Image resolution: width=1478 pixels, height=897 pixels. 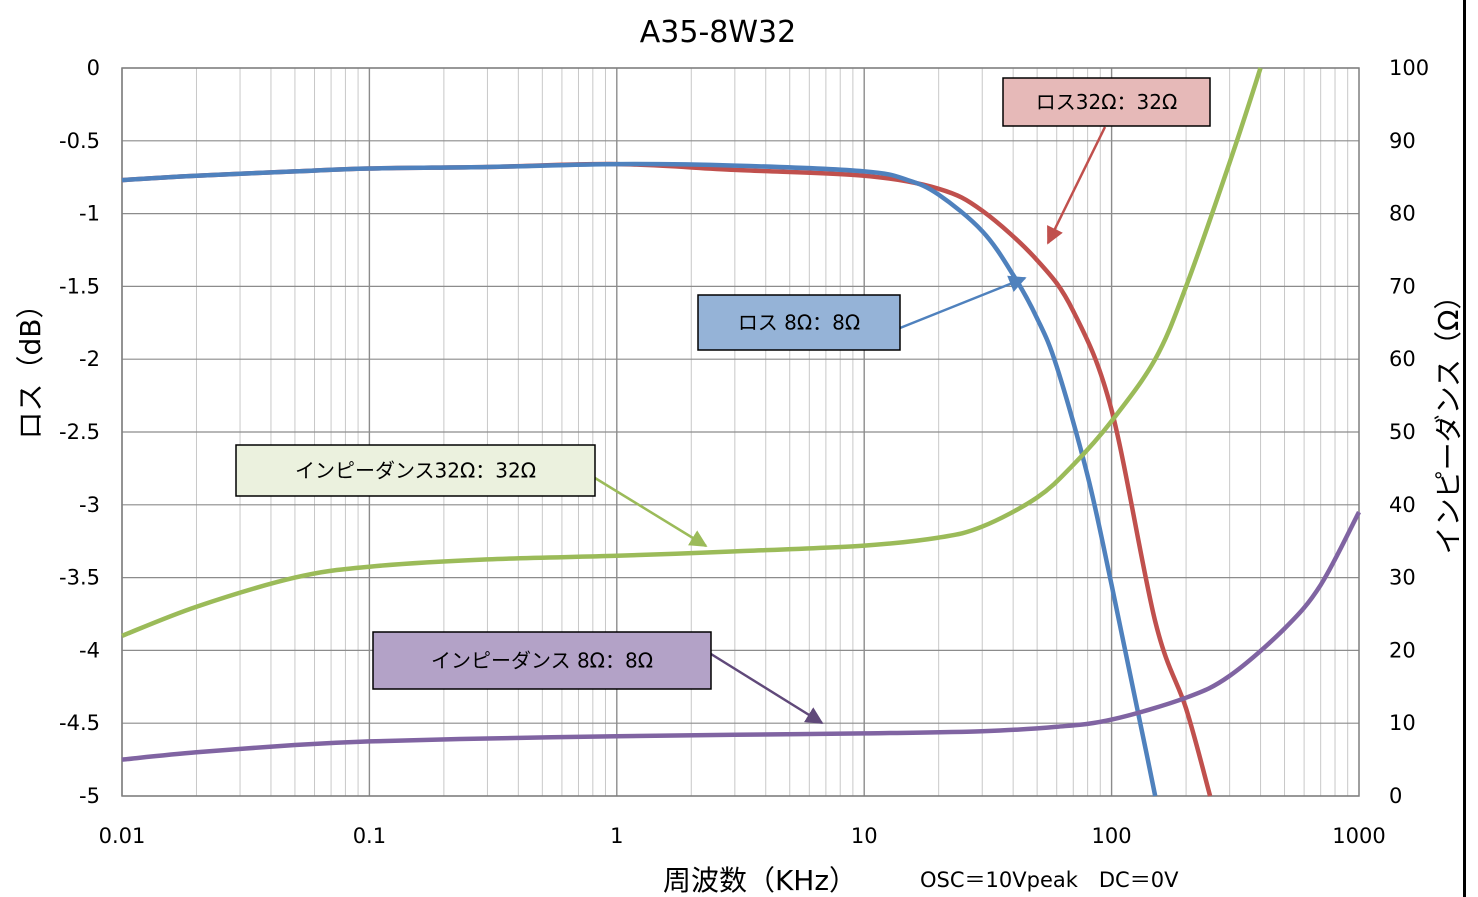 I want to click on y-left-tick-labels: 0 -0.5 -1 -1.5 -2 -2.5 -3 -3.5 -4 -4.5 -5, so click(x=79, y=432).